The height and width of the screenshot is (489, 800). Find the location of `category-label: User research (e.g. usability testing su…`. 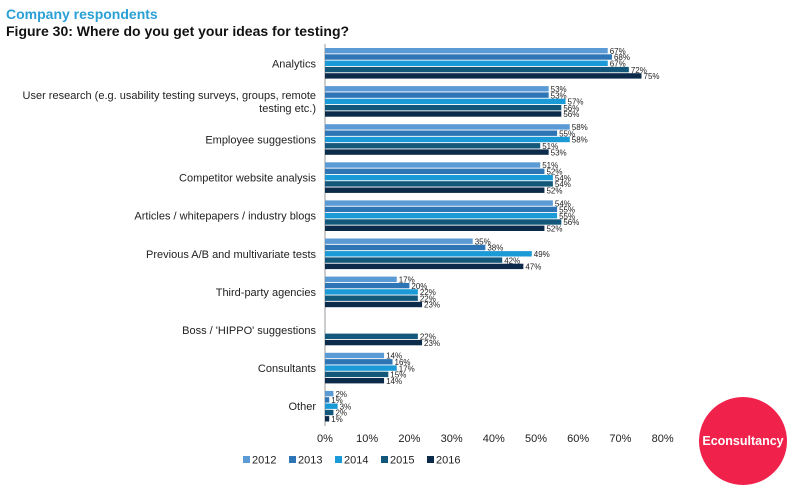

category-label: User research (e.g. usability testing su… is located at coordinates (169, 96).